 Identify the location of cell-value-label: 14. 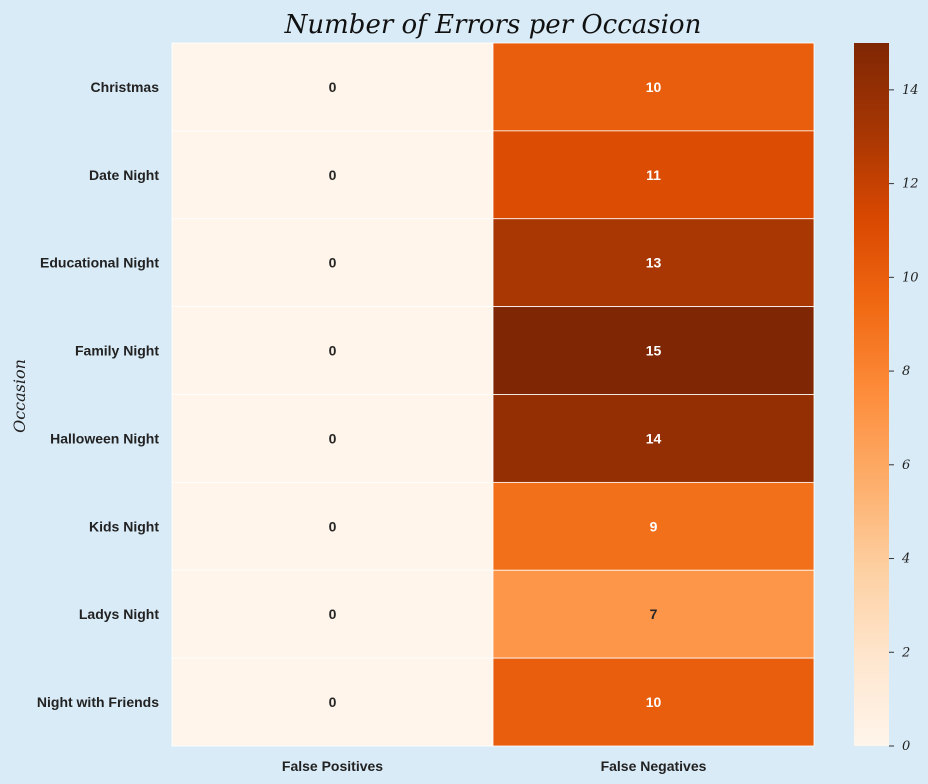
(654, 438).